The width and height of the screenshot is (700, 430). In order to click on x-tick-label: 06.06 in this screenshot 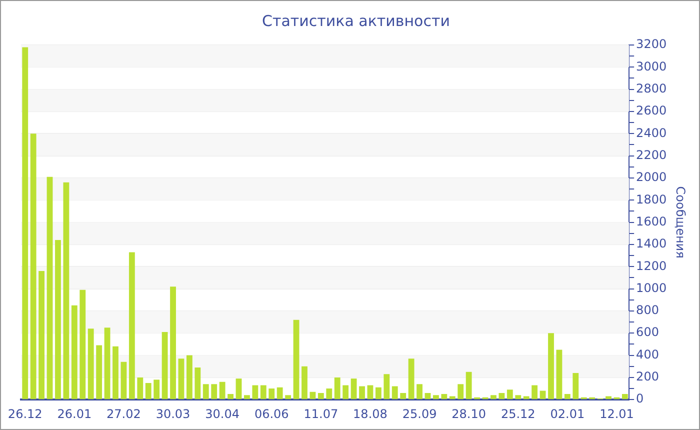, I will do `click(271, 413)`.